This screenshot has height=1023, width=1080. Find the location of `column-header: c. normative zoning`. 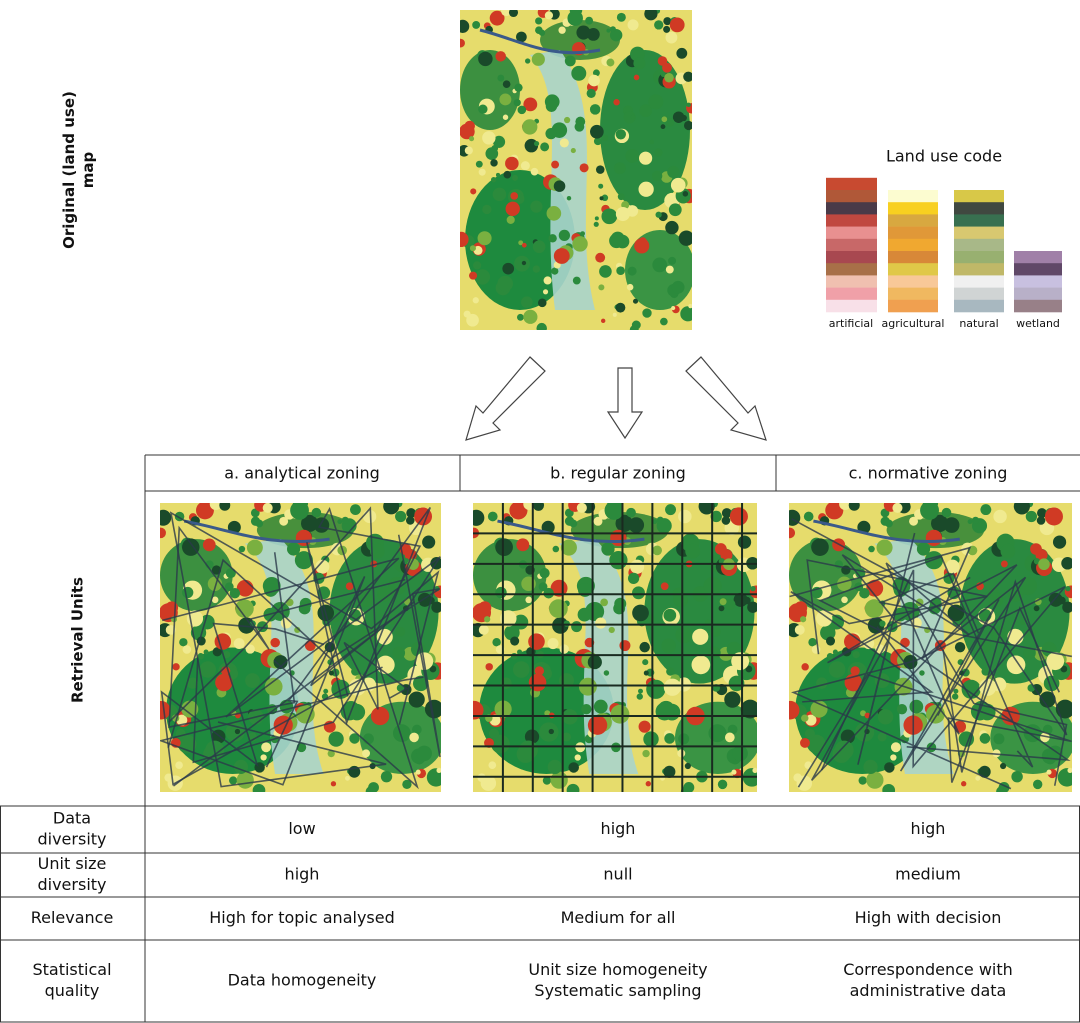

column-header: c. normative zoning is located at coordinates (928, 473).